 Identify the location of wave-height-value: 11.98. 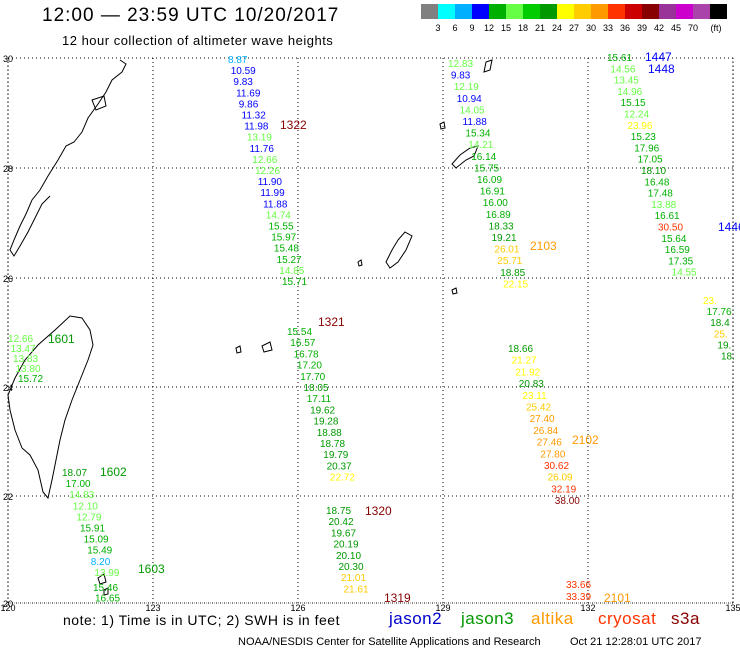
(256, 127).